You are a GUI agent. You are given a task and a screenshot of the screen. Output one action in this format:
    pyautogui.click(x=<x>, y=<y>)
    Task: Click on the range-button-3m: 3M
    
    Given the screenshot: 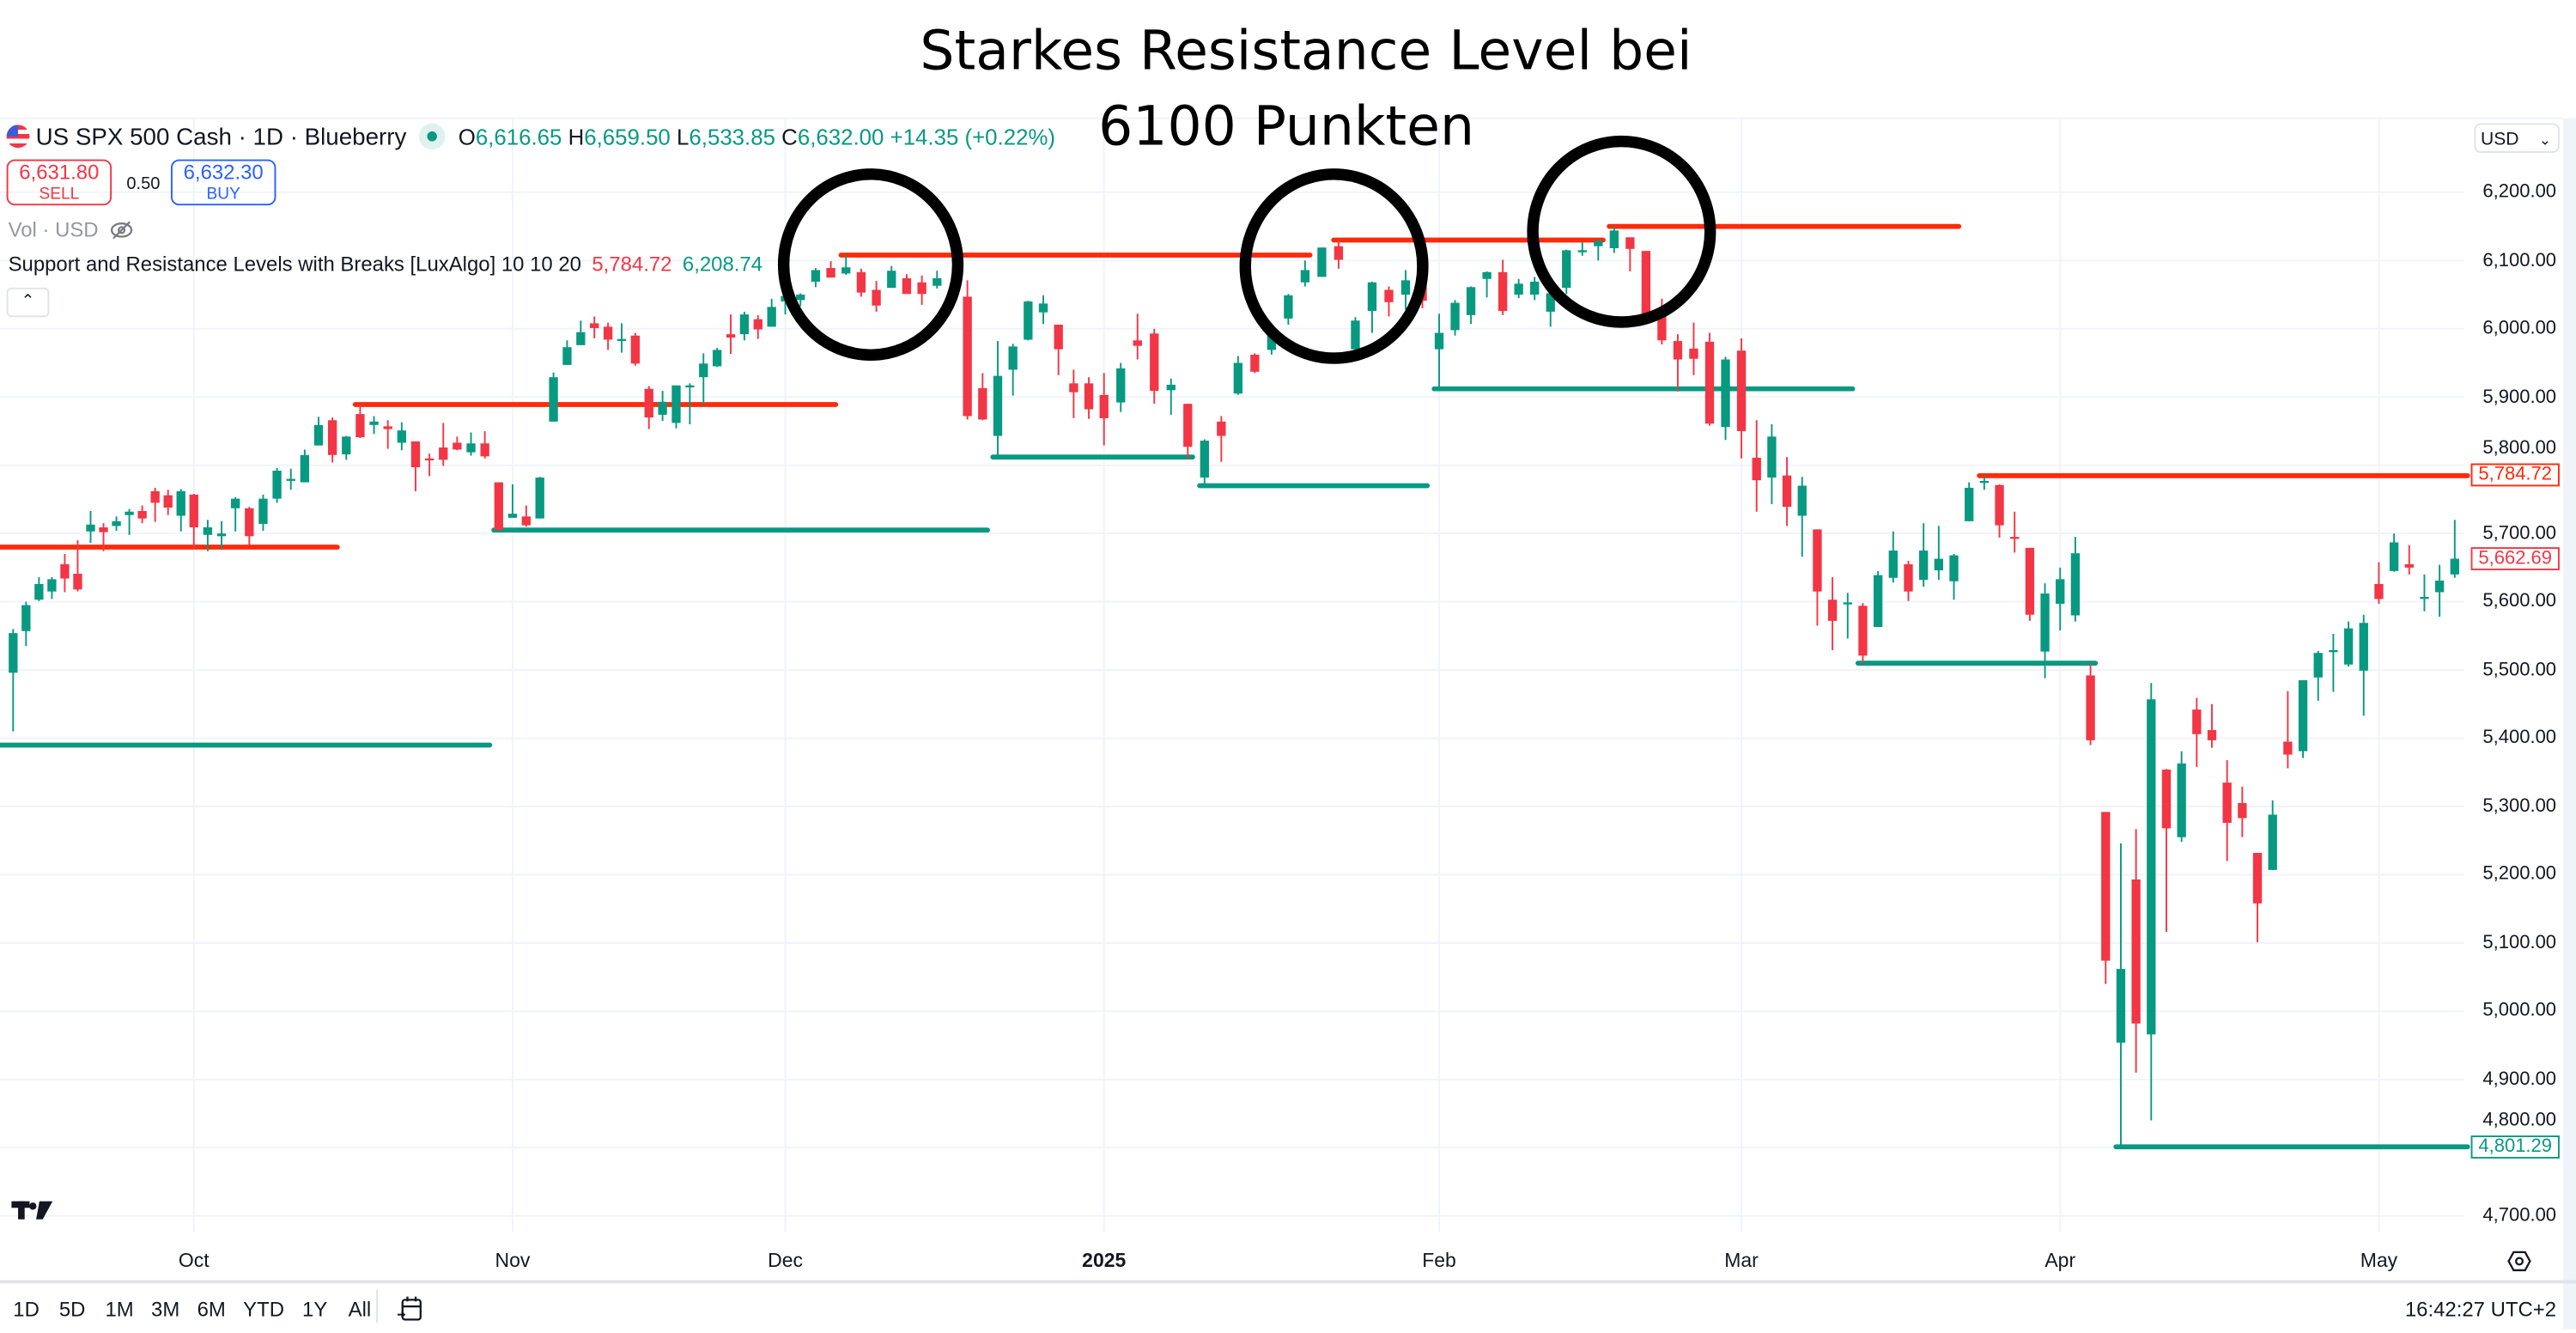 What is the action you would take?
    pyautogui.click(x=165, y=1310)
    